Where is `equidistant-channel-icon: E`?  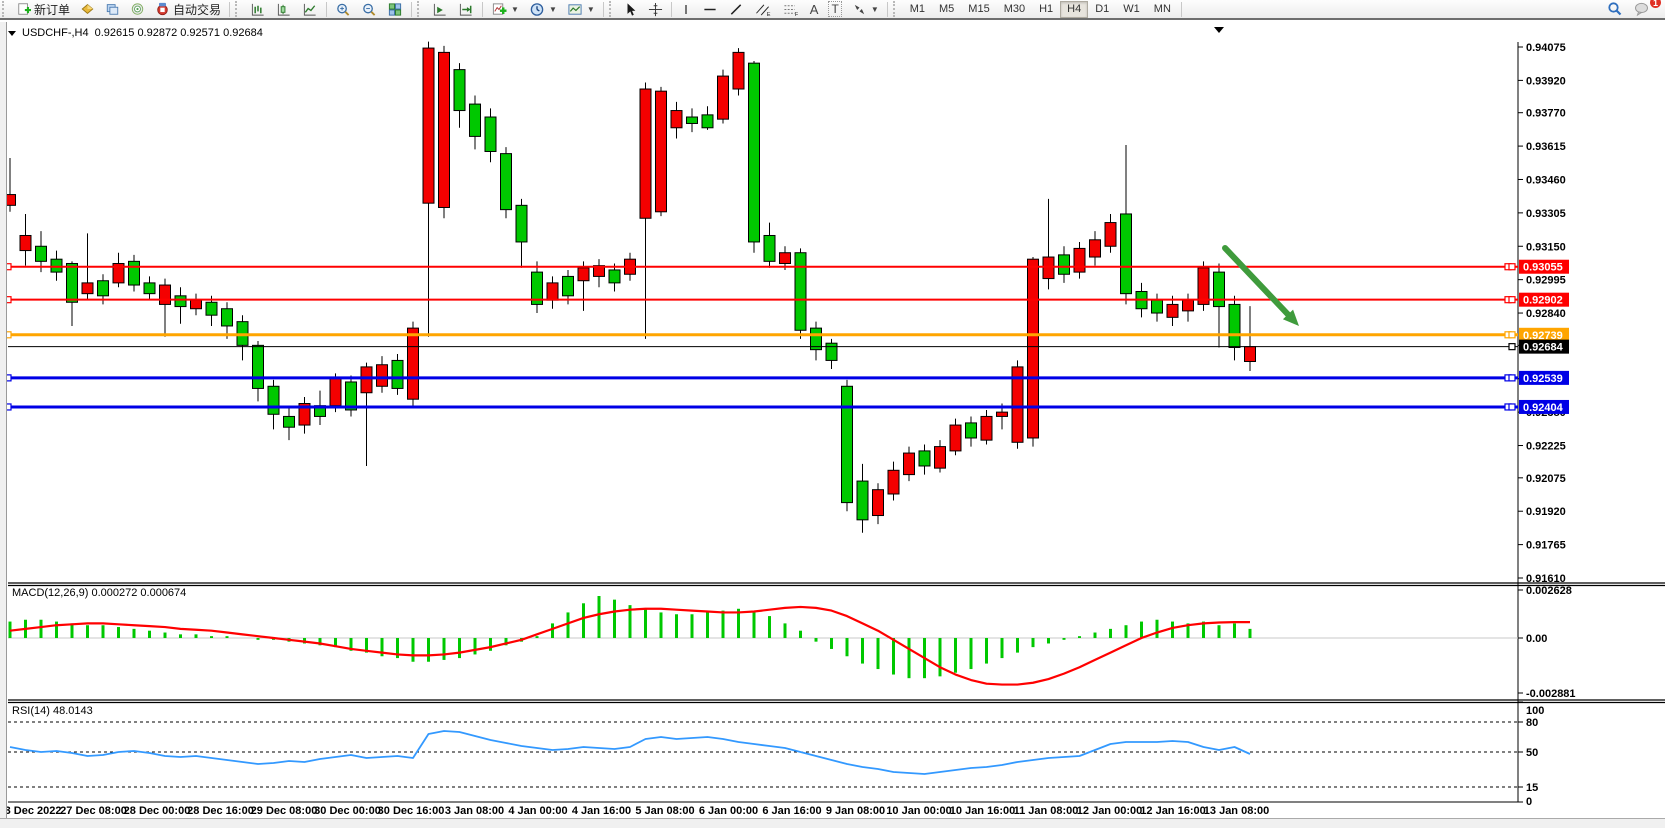
equidistant-channel-icon: E is located at coordinates (763, 9).